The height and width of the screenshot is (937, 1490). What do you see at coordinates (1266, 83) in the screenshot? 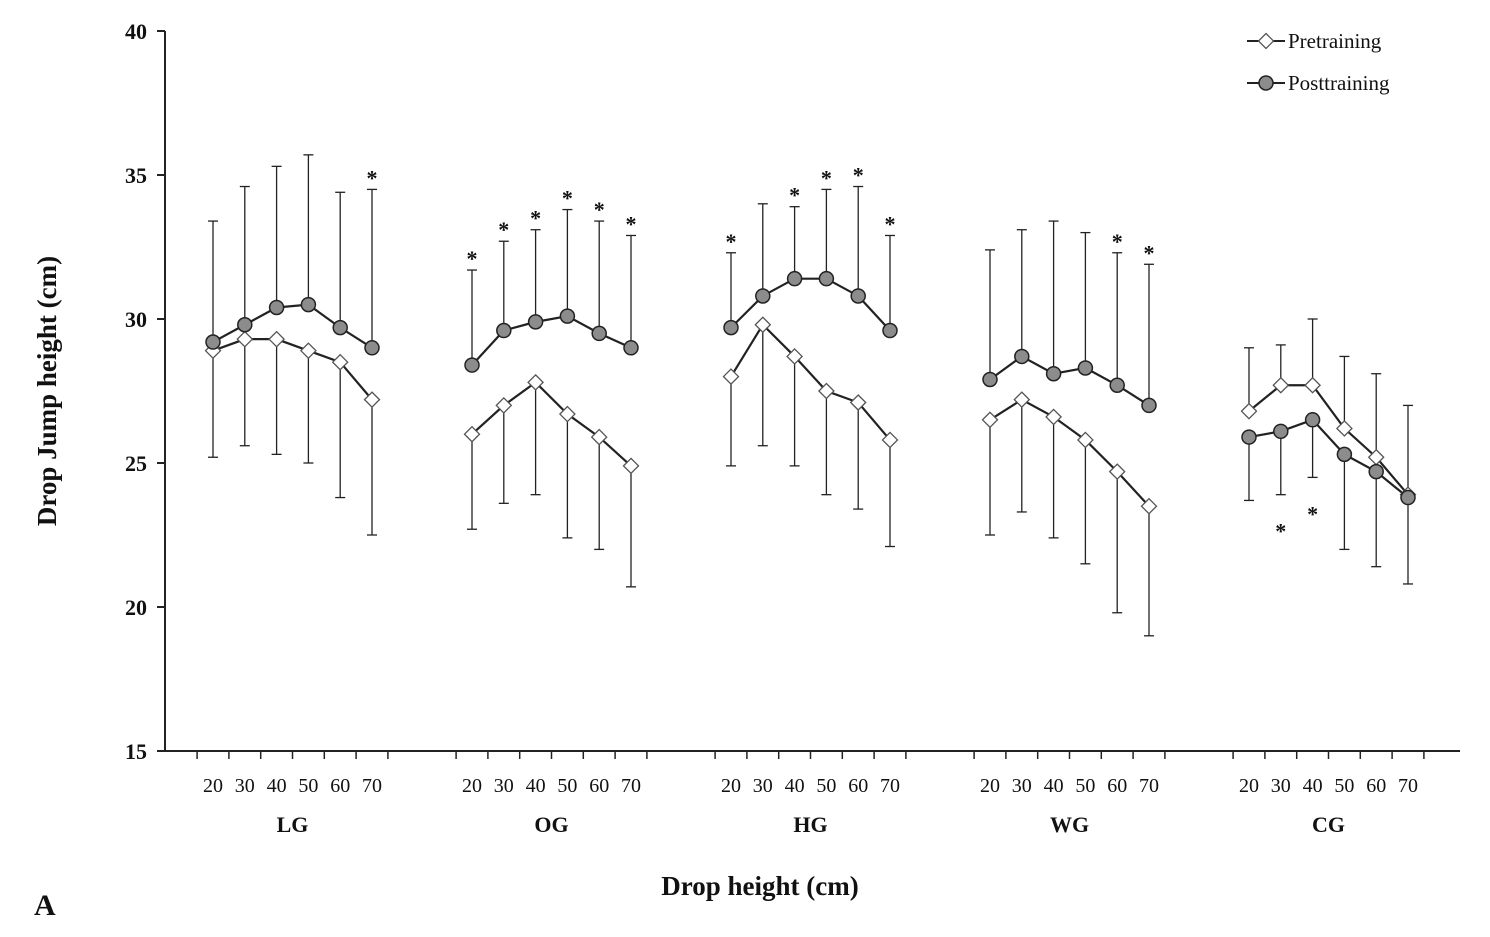
I see `legend-marker-posttraining` at bounding box center [1266, 83].